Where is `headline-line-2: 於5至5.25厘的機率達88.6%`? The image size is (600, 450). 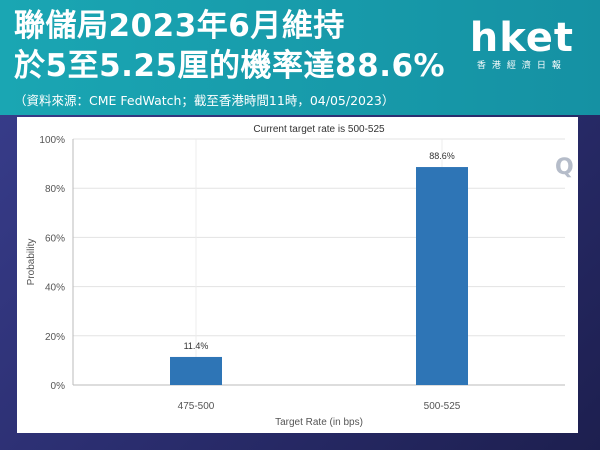 headline-line-2: 於5至5.25厘的機率達88.6% is located at coordinates (230, 66).